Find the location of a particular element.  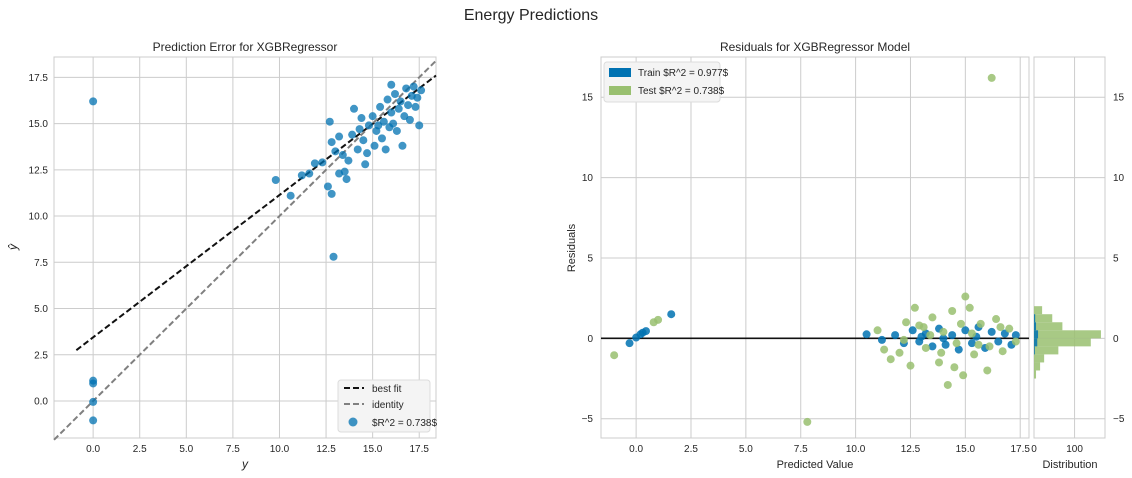

x-tick-label: 17.5 is located at coordinates (419, 449).